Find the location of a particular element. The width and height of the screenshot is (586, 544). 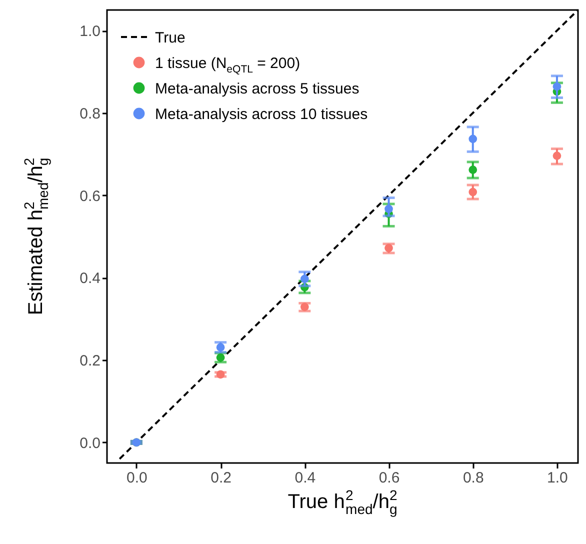

x-tick-label: 1.0 is located at coordinates (557, 478).